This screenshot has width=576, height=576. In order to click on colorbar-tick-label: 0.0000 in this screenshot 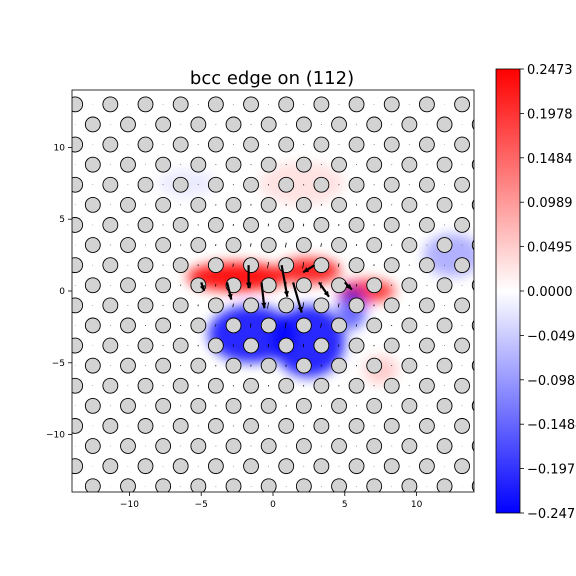, I will do `click(550, 292)`.